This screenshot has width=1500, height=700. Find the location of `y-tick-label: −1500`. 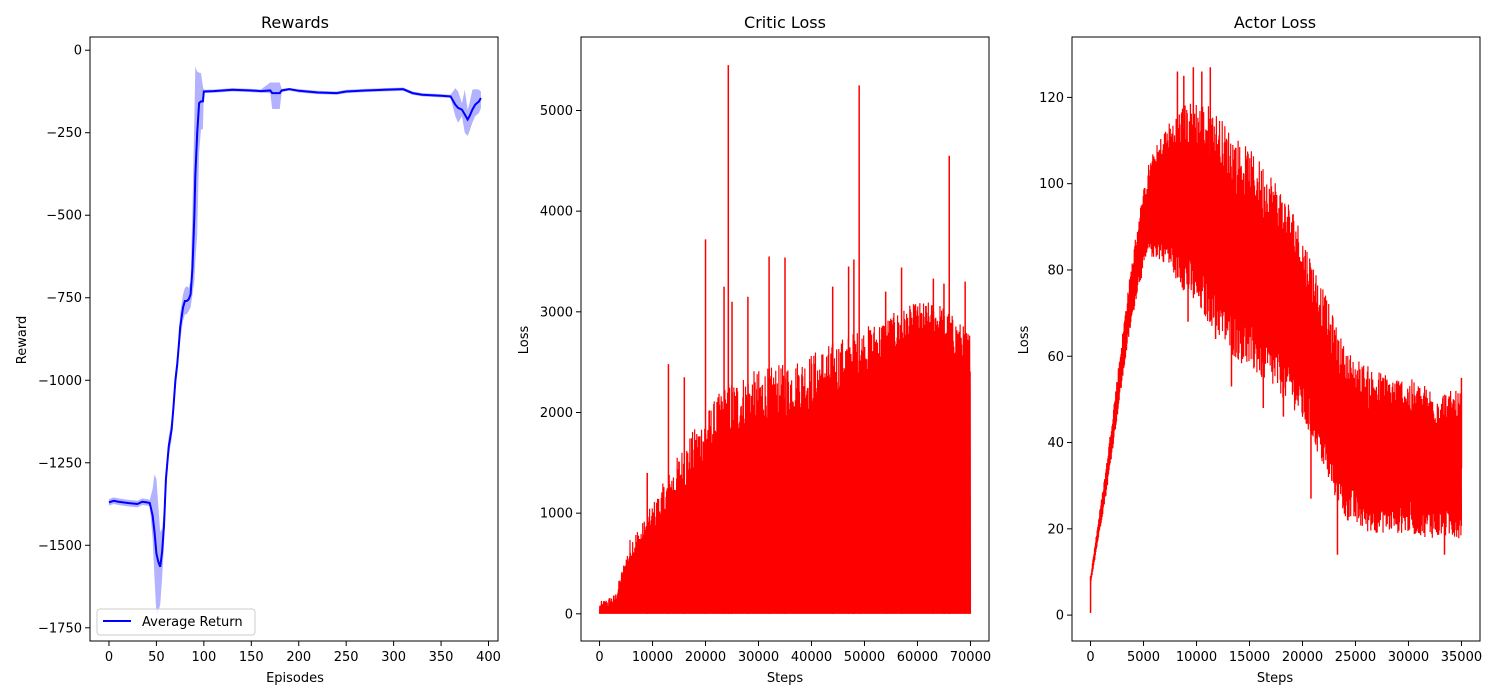

y-tick-label: −1500 is located at coordinates (60, 546).